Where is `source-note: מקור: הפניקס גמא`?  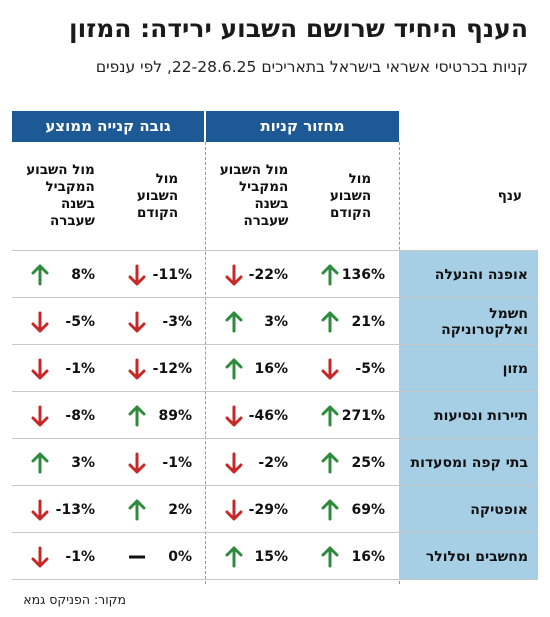
source-note: מקור: הפניקס גמא is located at coordinates (74, 599).